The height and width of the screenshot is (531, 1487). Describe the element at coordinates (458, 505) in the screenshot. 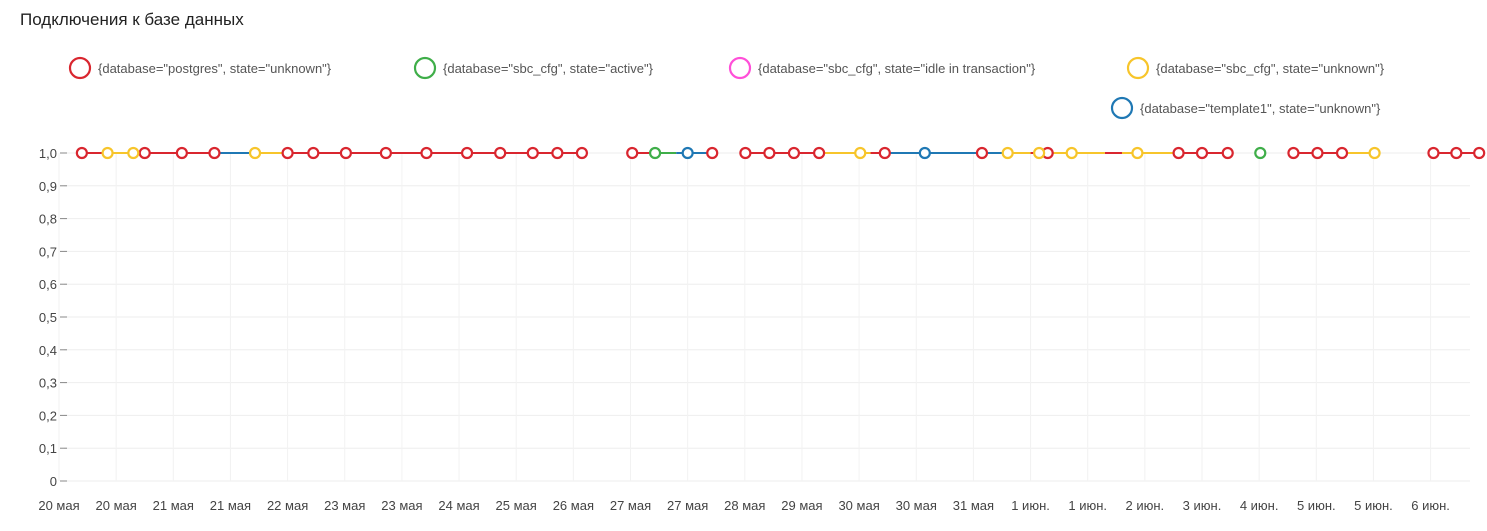

I see `x-tick-label: 24 мая` at that location.